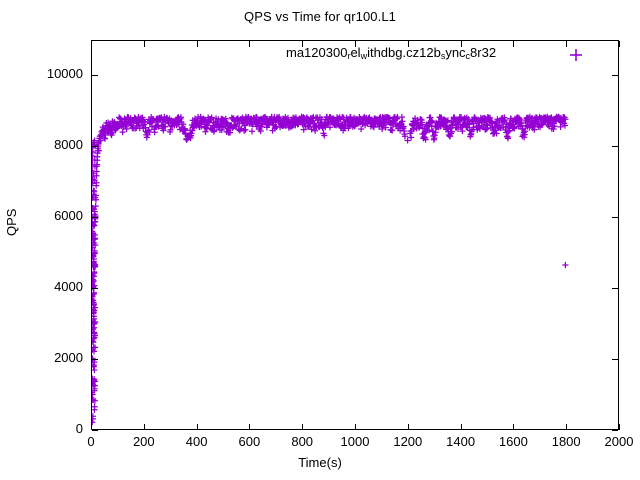 Image resolution: width=640 pixels, height=480 pixels. I want to click on legend-marker-plus-icon, so click(576, 55).